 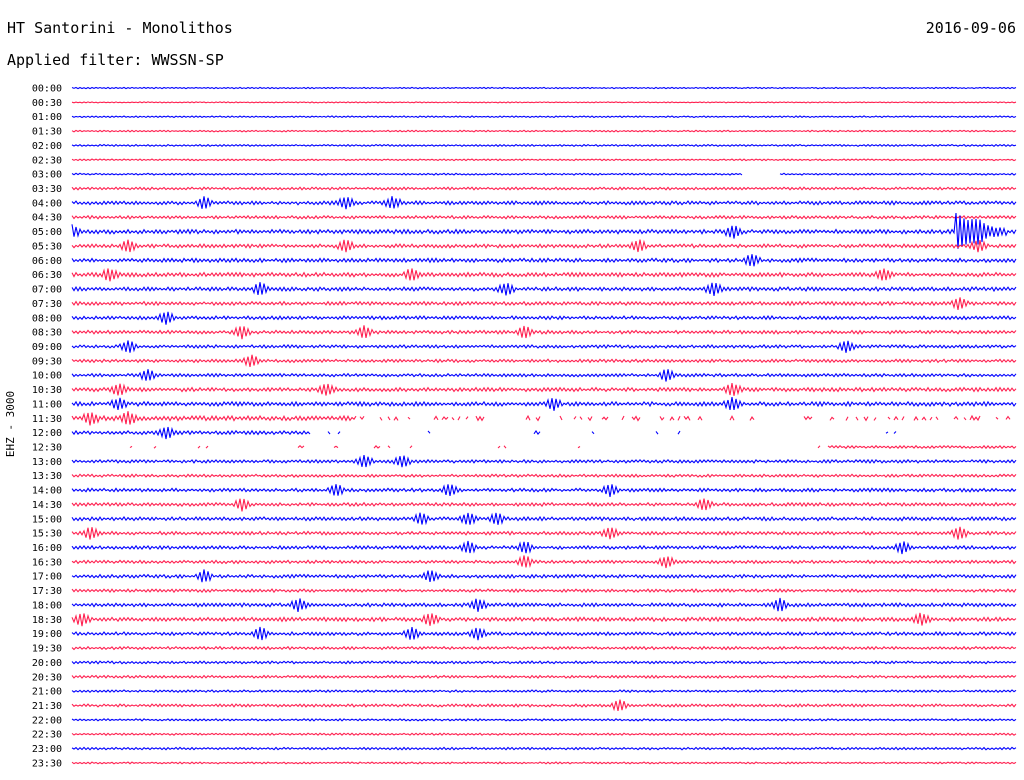 What do you see at coordinates (47, 318) in the screenshot?
I see `row-label-0800: 08:00` at bounding box center [47, 318].